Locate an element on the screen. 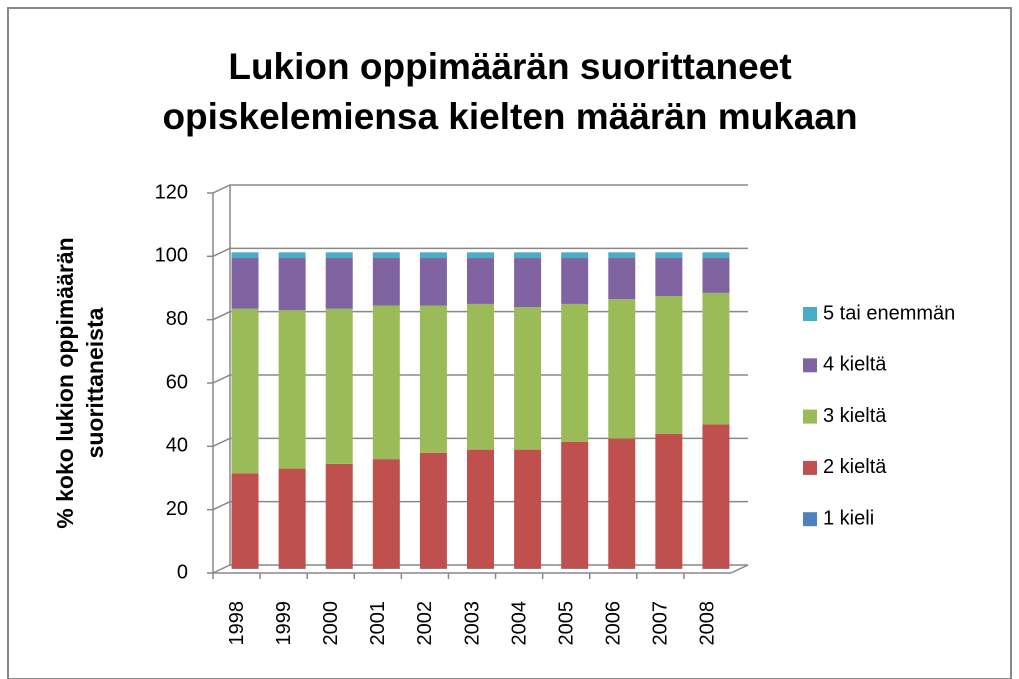 This screenshot has width=1019, height=679. legend-label: 3 kieltä is located at coordinates (855, 416).